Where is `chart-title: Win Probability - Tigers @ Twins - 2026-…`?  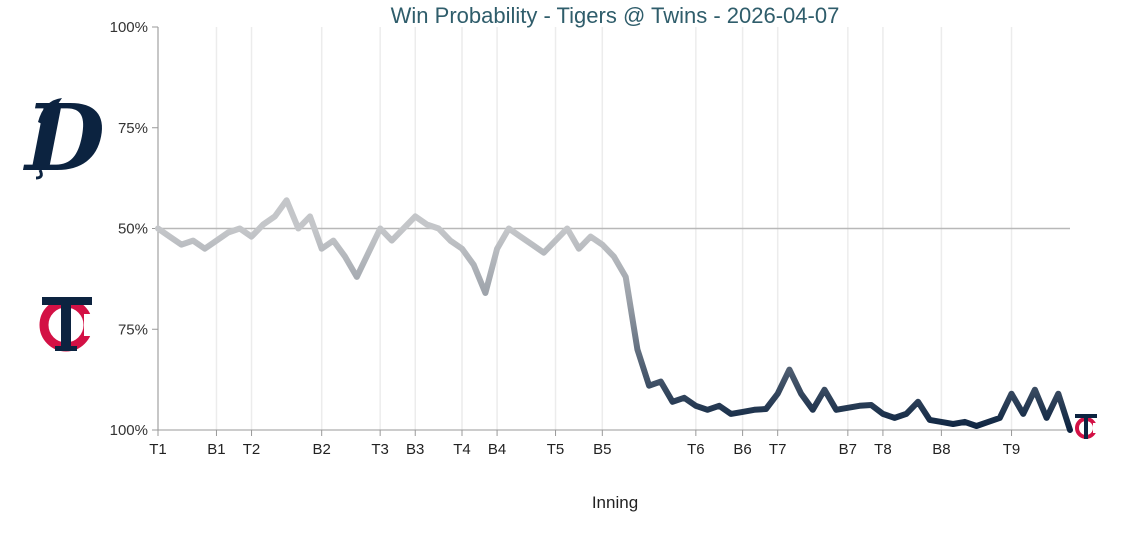
chart-title: Win Probability - Tigers @ Twins - 2026-… is located at coordinates (615, 15).